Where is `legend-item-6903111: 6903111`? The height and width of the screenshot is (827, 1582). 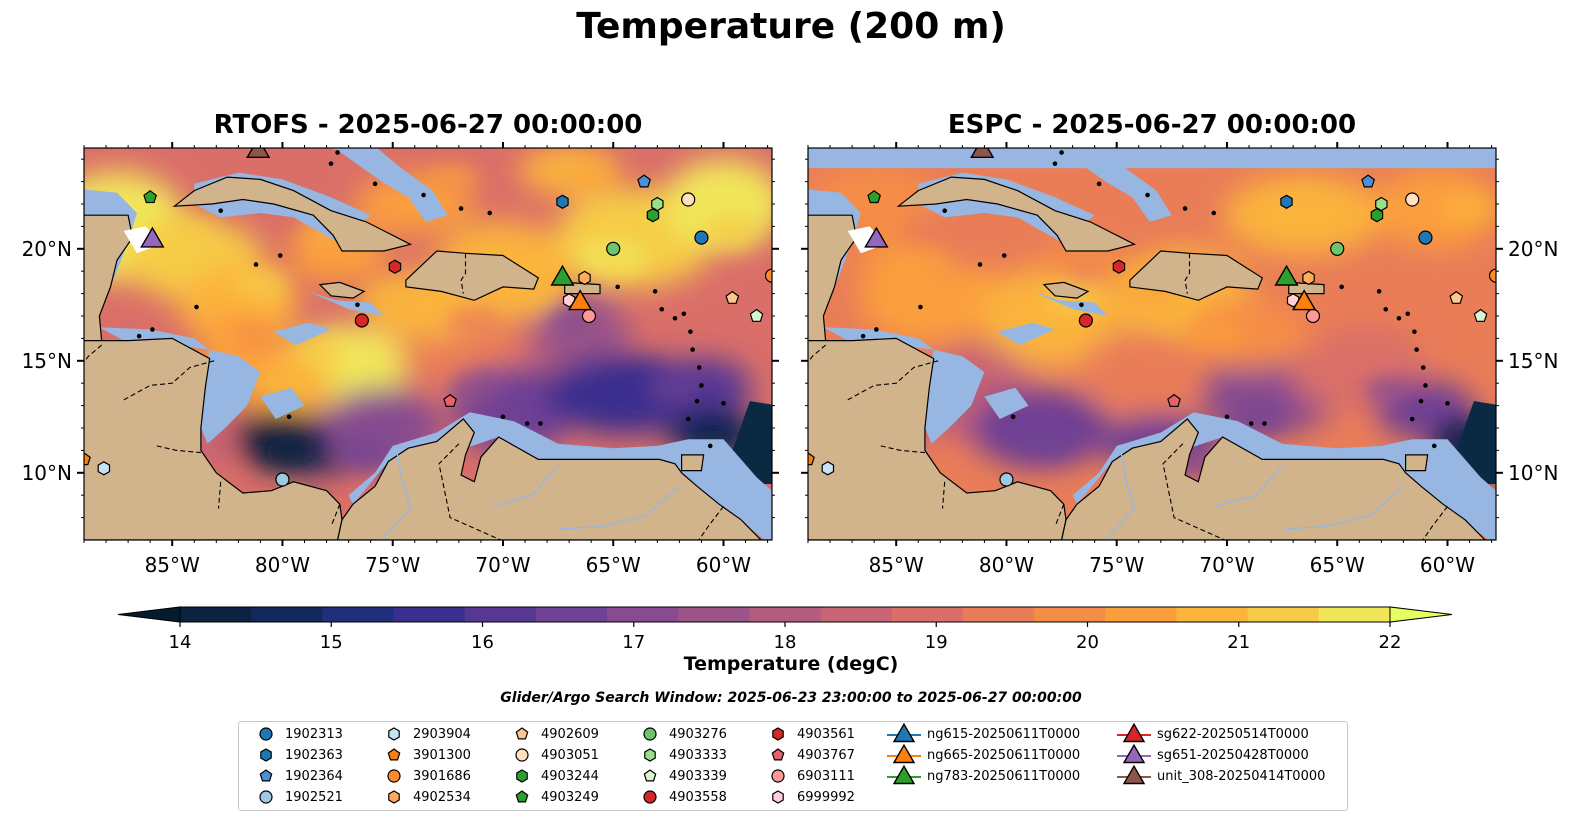
legend-item-6903111: 6903111 is located at coordinates (810, 776).